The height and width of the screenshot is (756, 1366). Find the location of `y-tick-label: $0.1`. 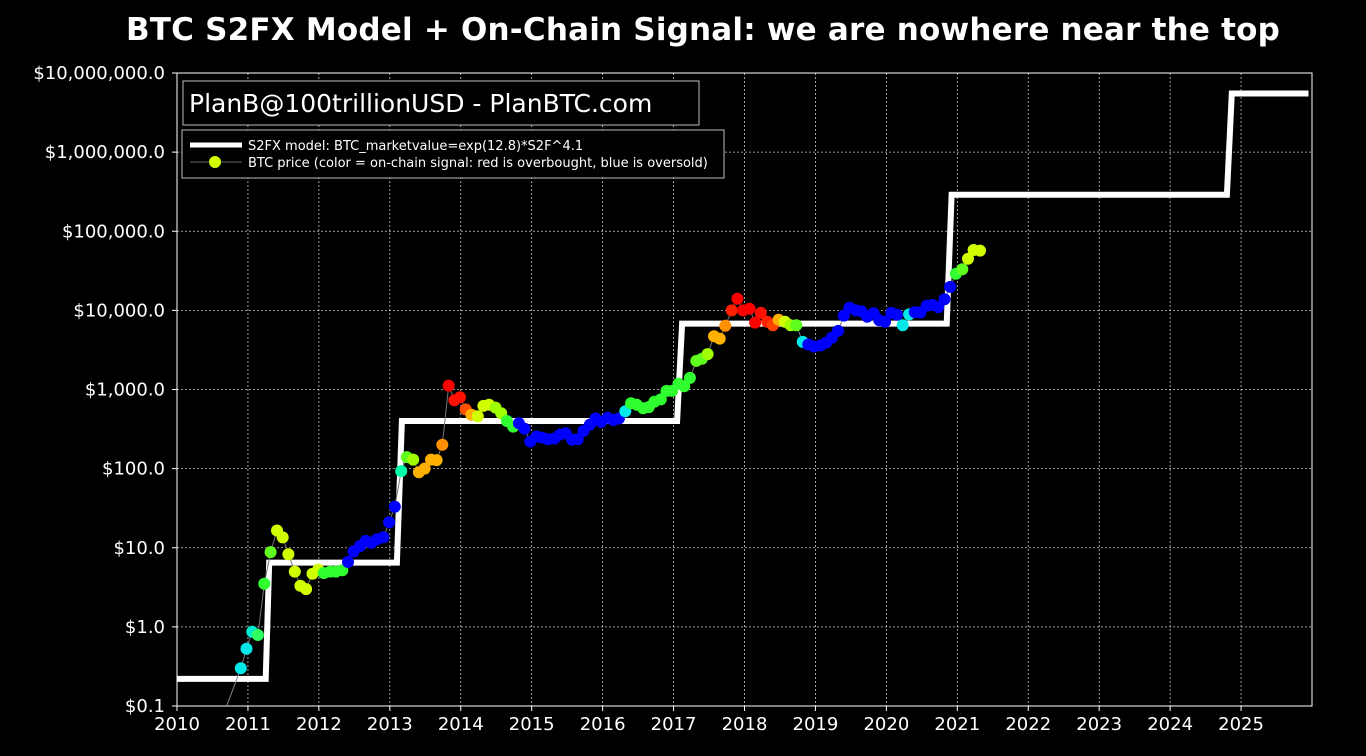

y-tick-label: $0.1 is located at coordinates (145, 706).